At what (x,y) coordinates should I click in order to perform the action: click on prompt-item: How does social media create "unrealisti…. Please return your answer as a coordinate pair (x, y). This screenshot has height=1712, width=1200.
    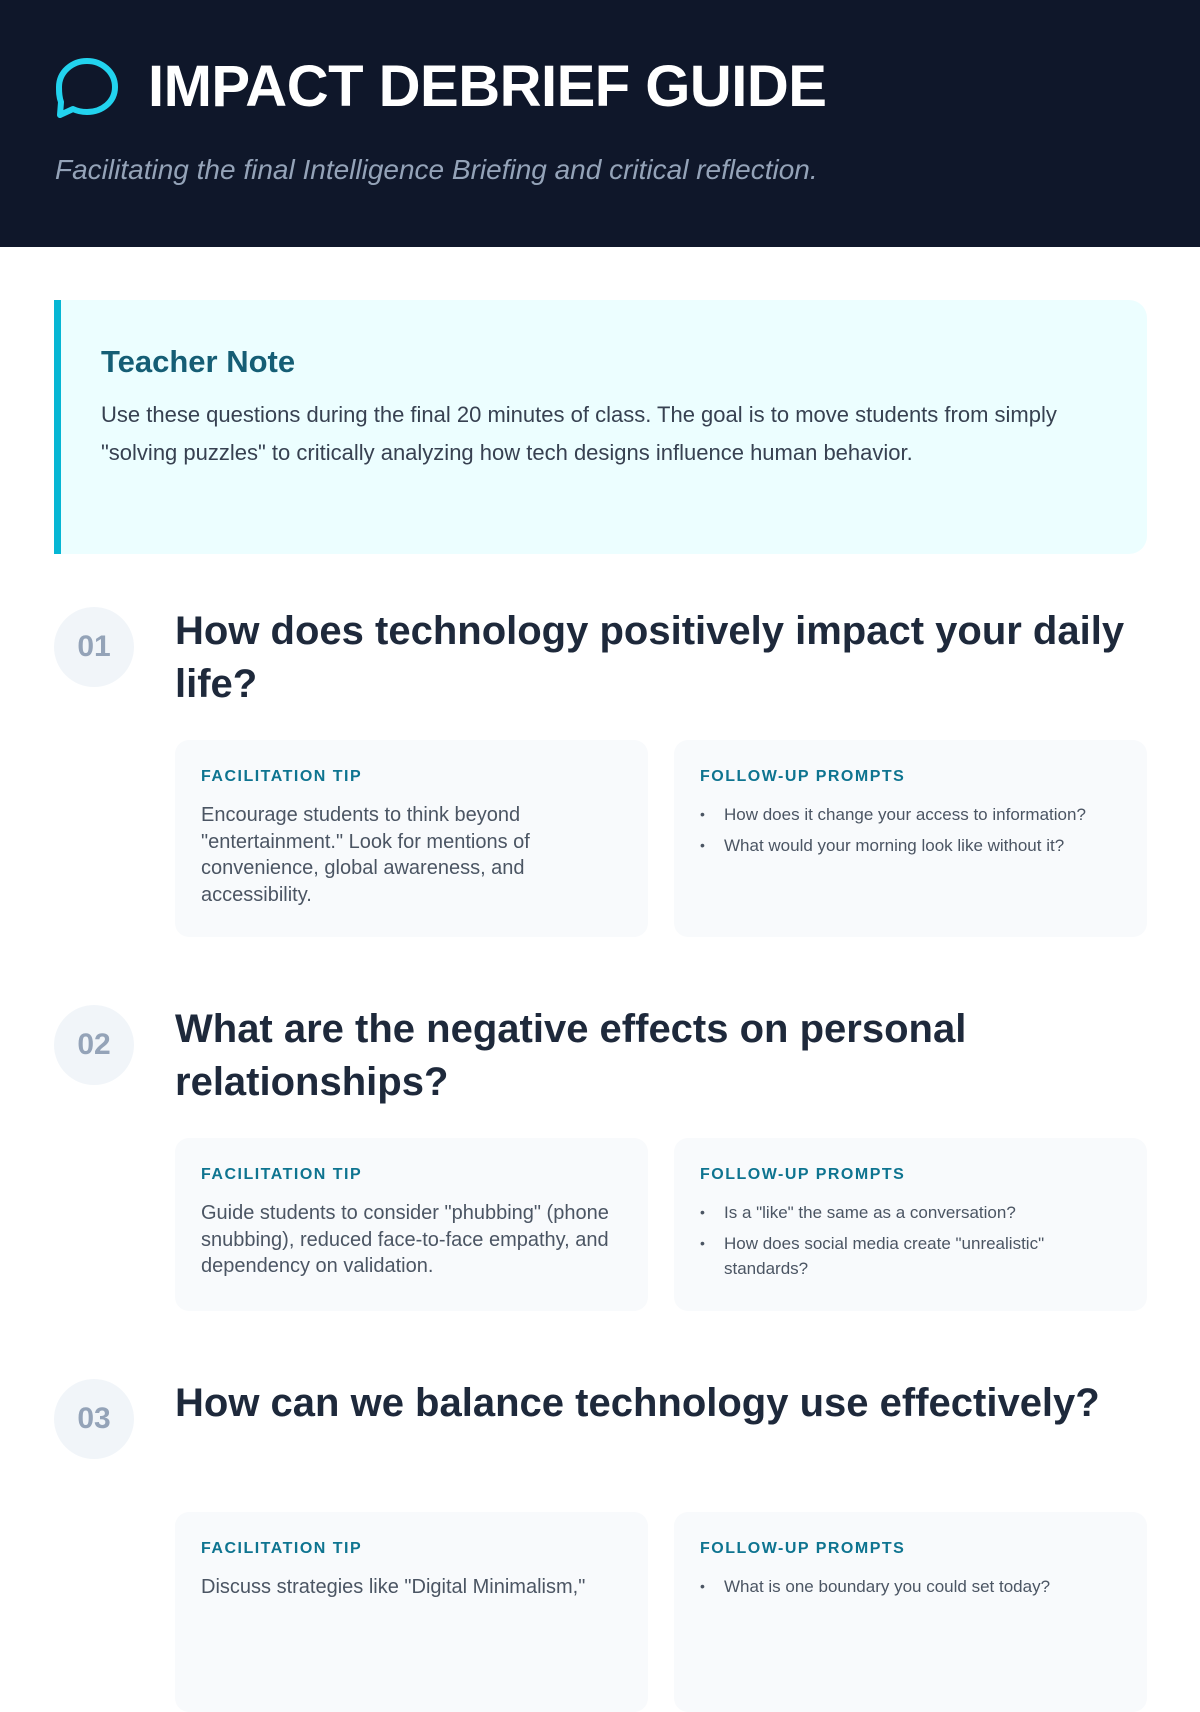
    Looking at the image, I should click on (910, 1256).